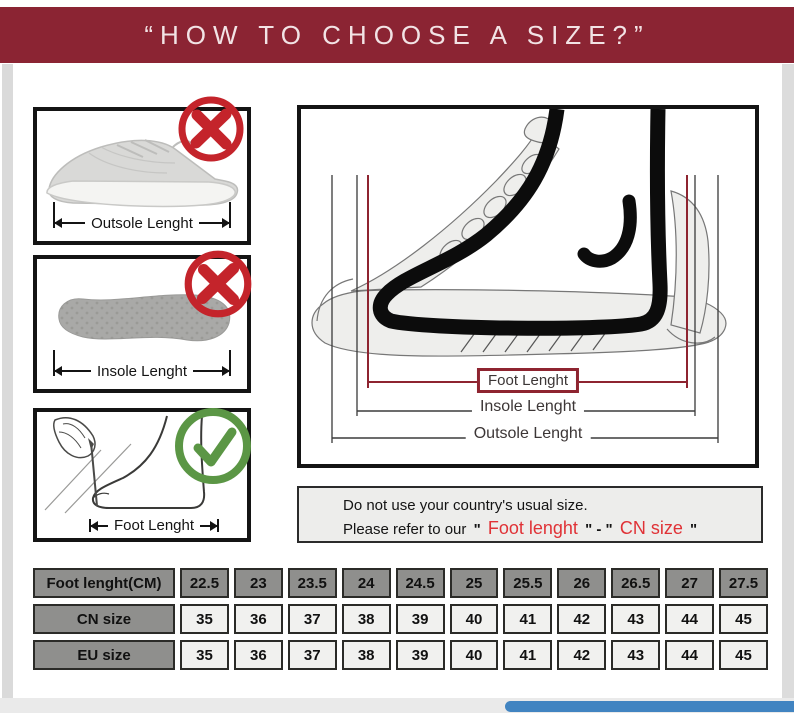  Describe the element at coordinates (144, 318) in the screenshot. I see `insole-illustration` at that location.